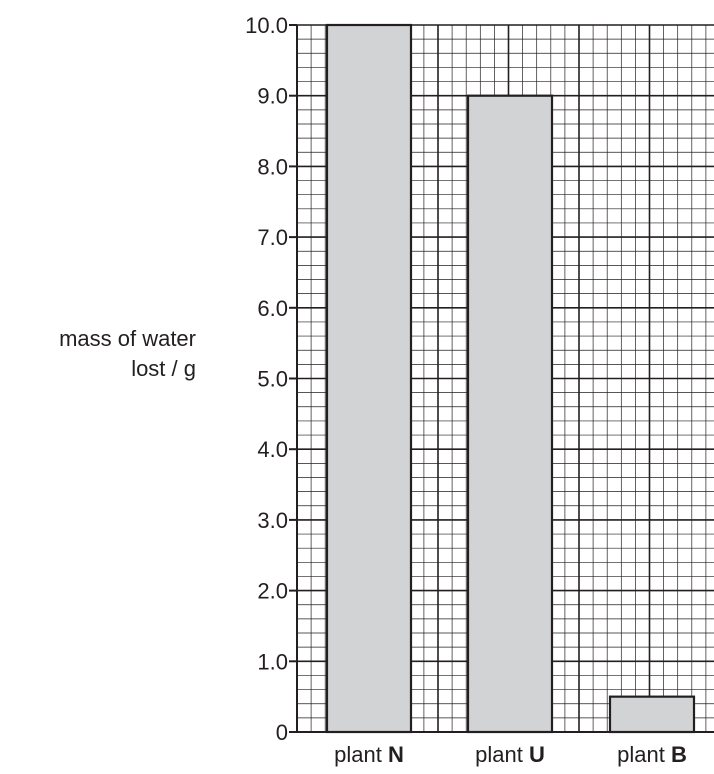 The height and width of the screenshot is (774, 714). What do you see at coordinates (369, 378) in the screenshot?
I see `bar-n` at bounding box center [369, 378].